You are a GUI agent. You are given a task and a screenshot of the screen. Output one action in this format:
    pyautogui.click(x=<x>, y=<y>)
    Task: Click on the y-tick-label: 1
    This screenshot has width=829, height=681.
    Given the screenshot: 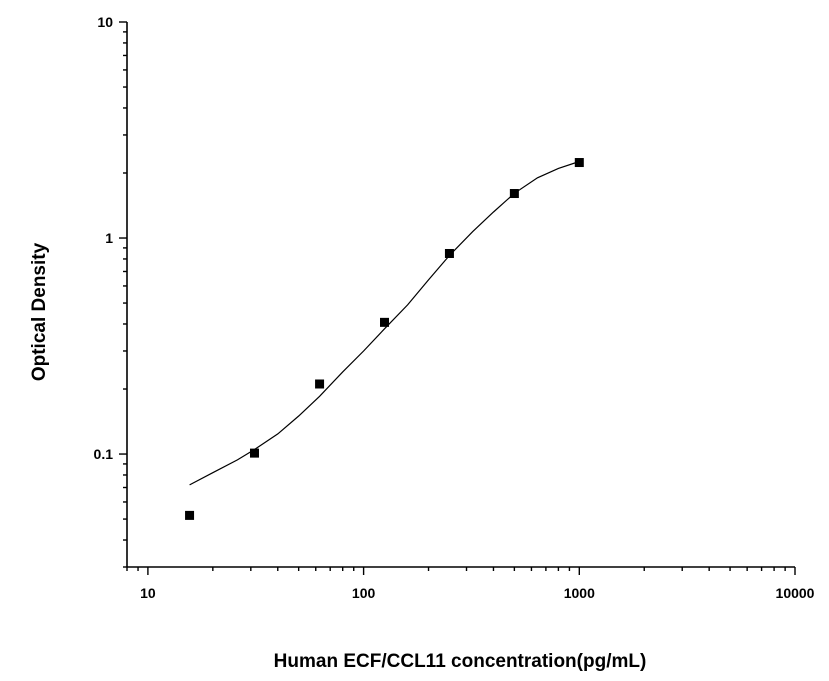 What is the action you would take?
    pyautogui.click(x=109, y=238)
    